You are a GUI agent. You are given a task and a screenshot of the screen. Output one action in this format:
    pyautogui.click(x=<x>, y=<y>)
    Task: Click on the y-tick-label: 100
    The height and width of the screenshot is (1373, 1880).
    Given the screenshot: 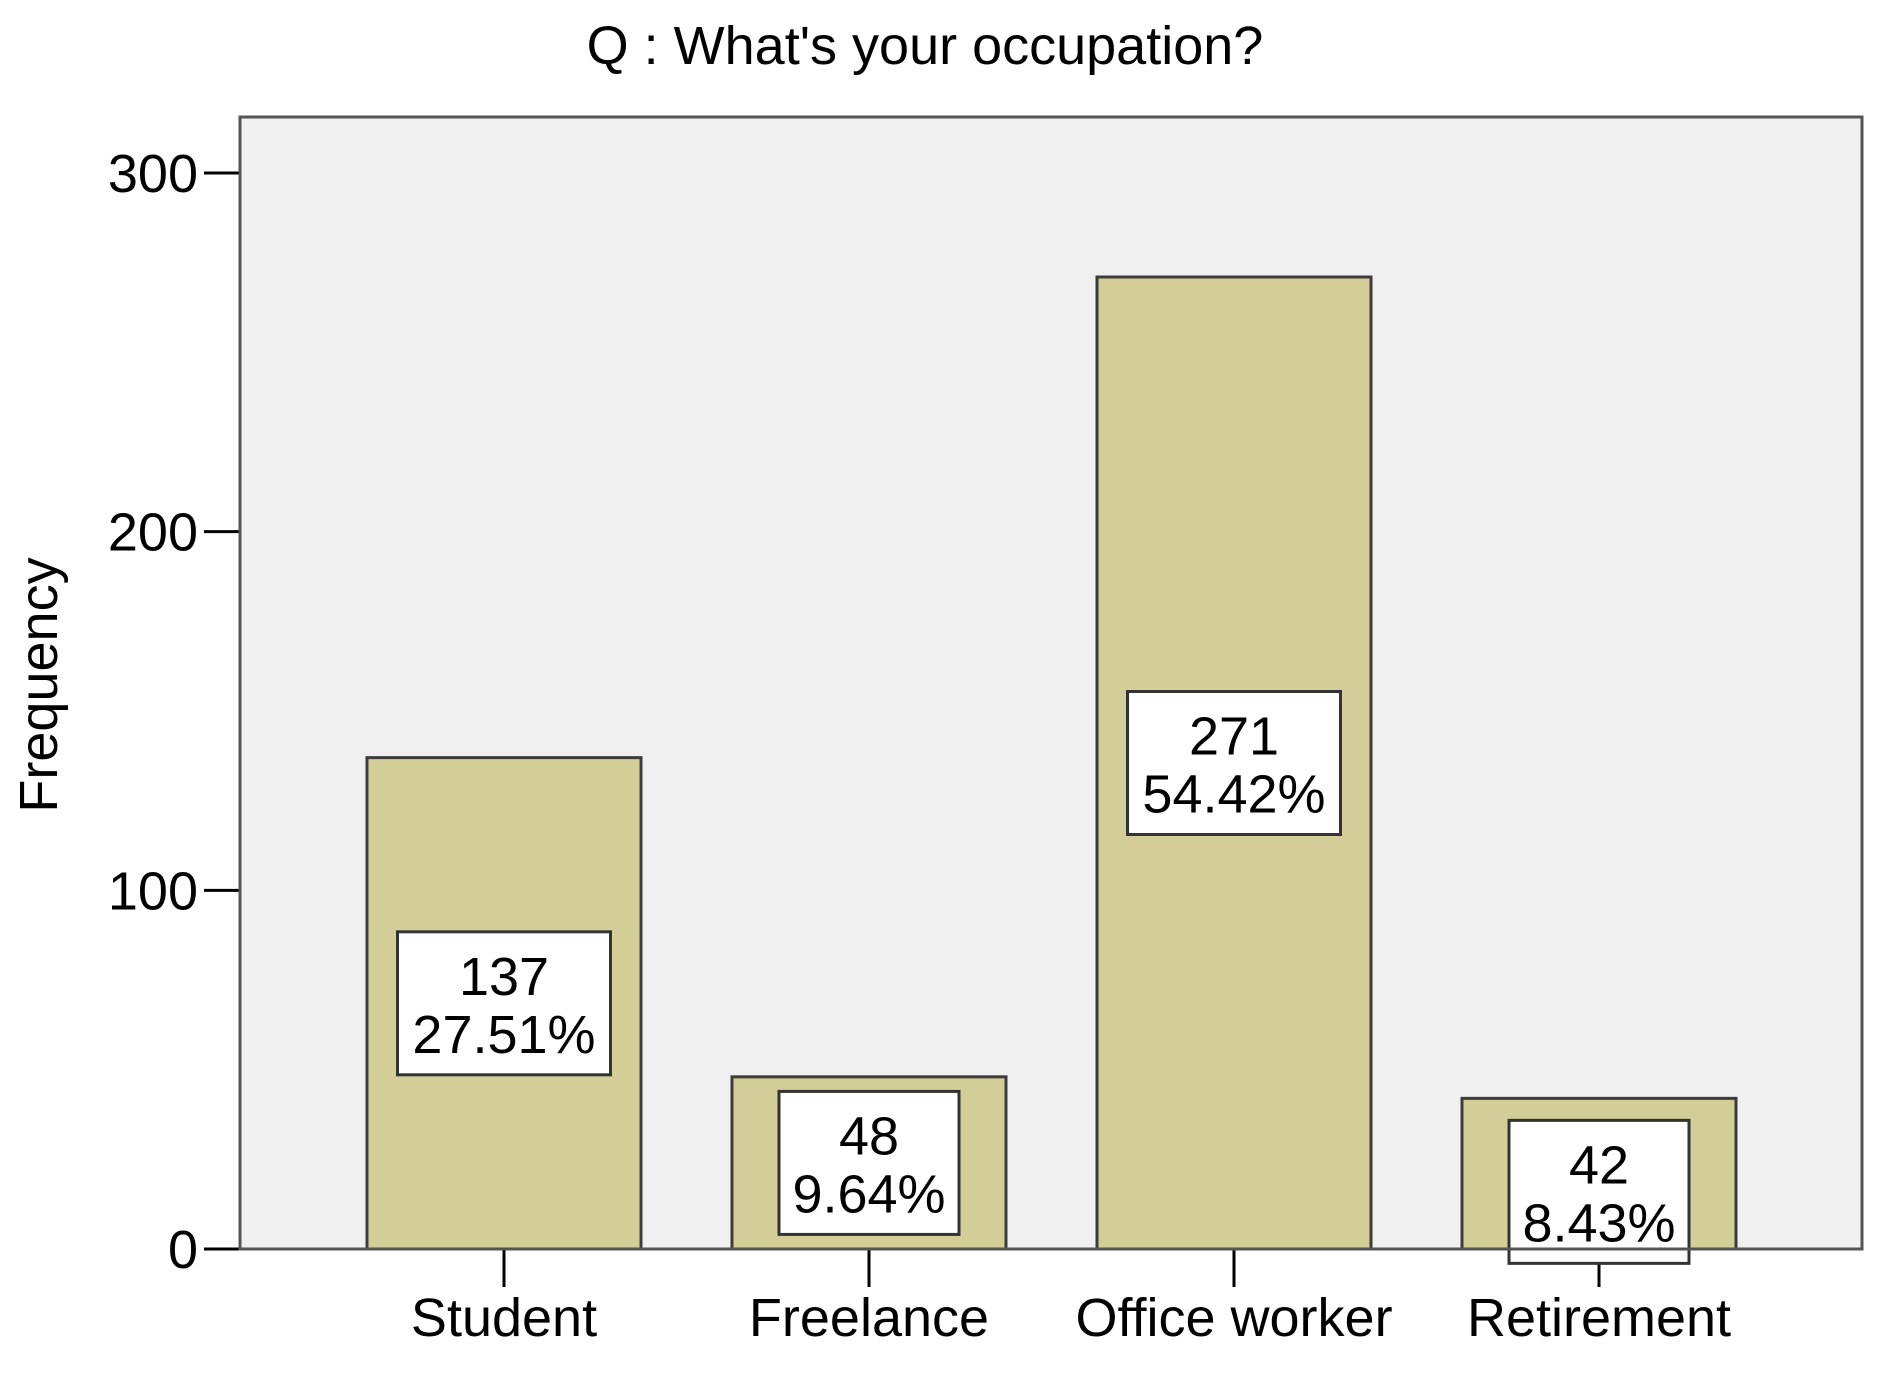 What is the action you would take?
    pyautogui.click(x=153, y=891)
    